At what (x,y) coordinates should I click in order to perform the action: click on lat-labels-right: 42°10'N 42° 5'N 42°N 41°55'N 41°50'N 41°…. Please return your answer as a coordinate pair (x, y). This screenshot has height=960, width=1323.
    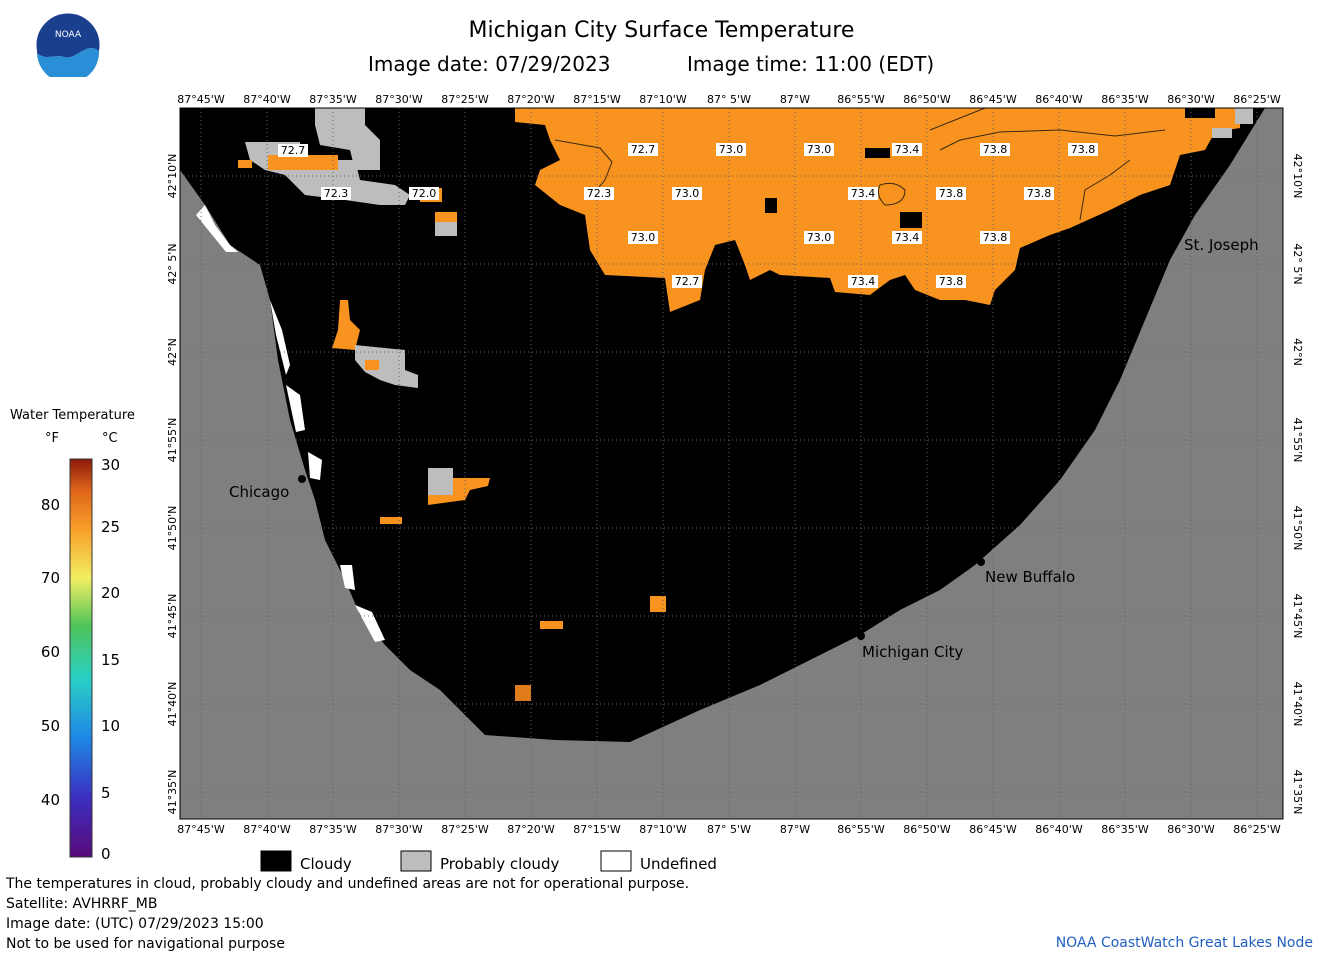
    Looking at the image, I should click on (1297, 484).